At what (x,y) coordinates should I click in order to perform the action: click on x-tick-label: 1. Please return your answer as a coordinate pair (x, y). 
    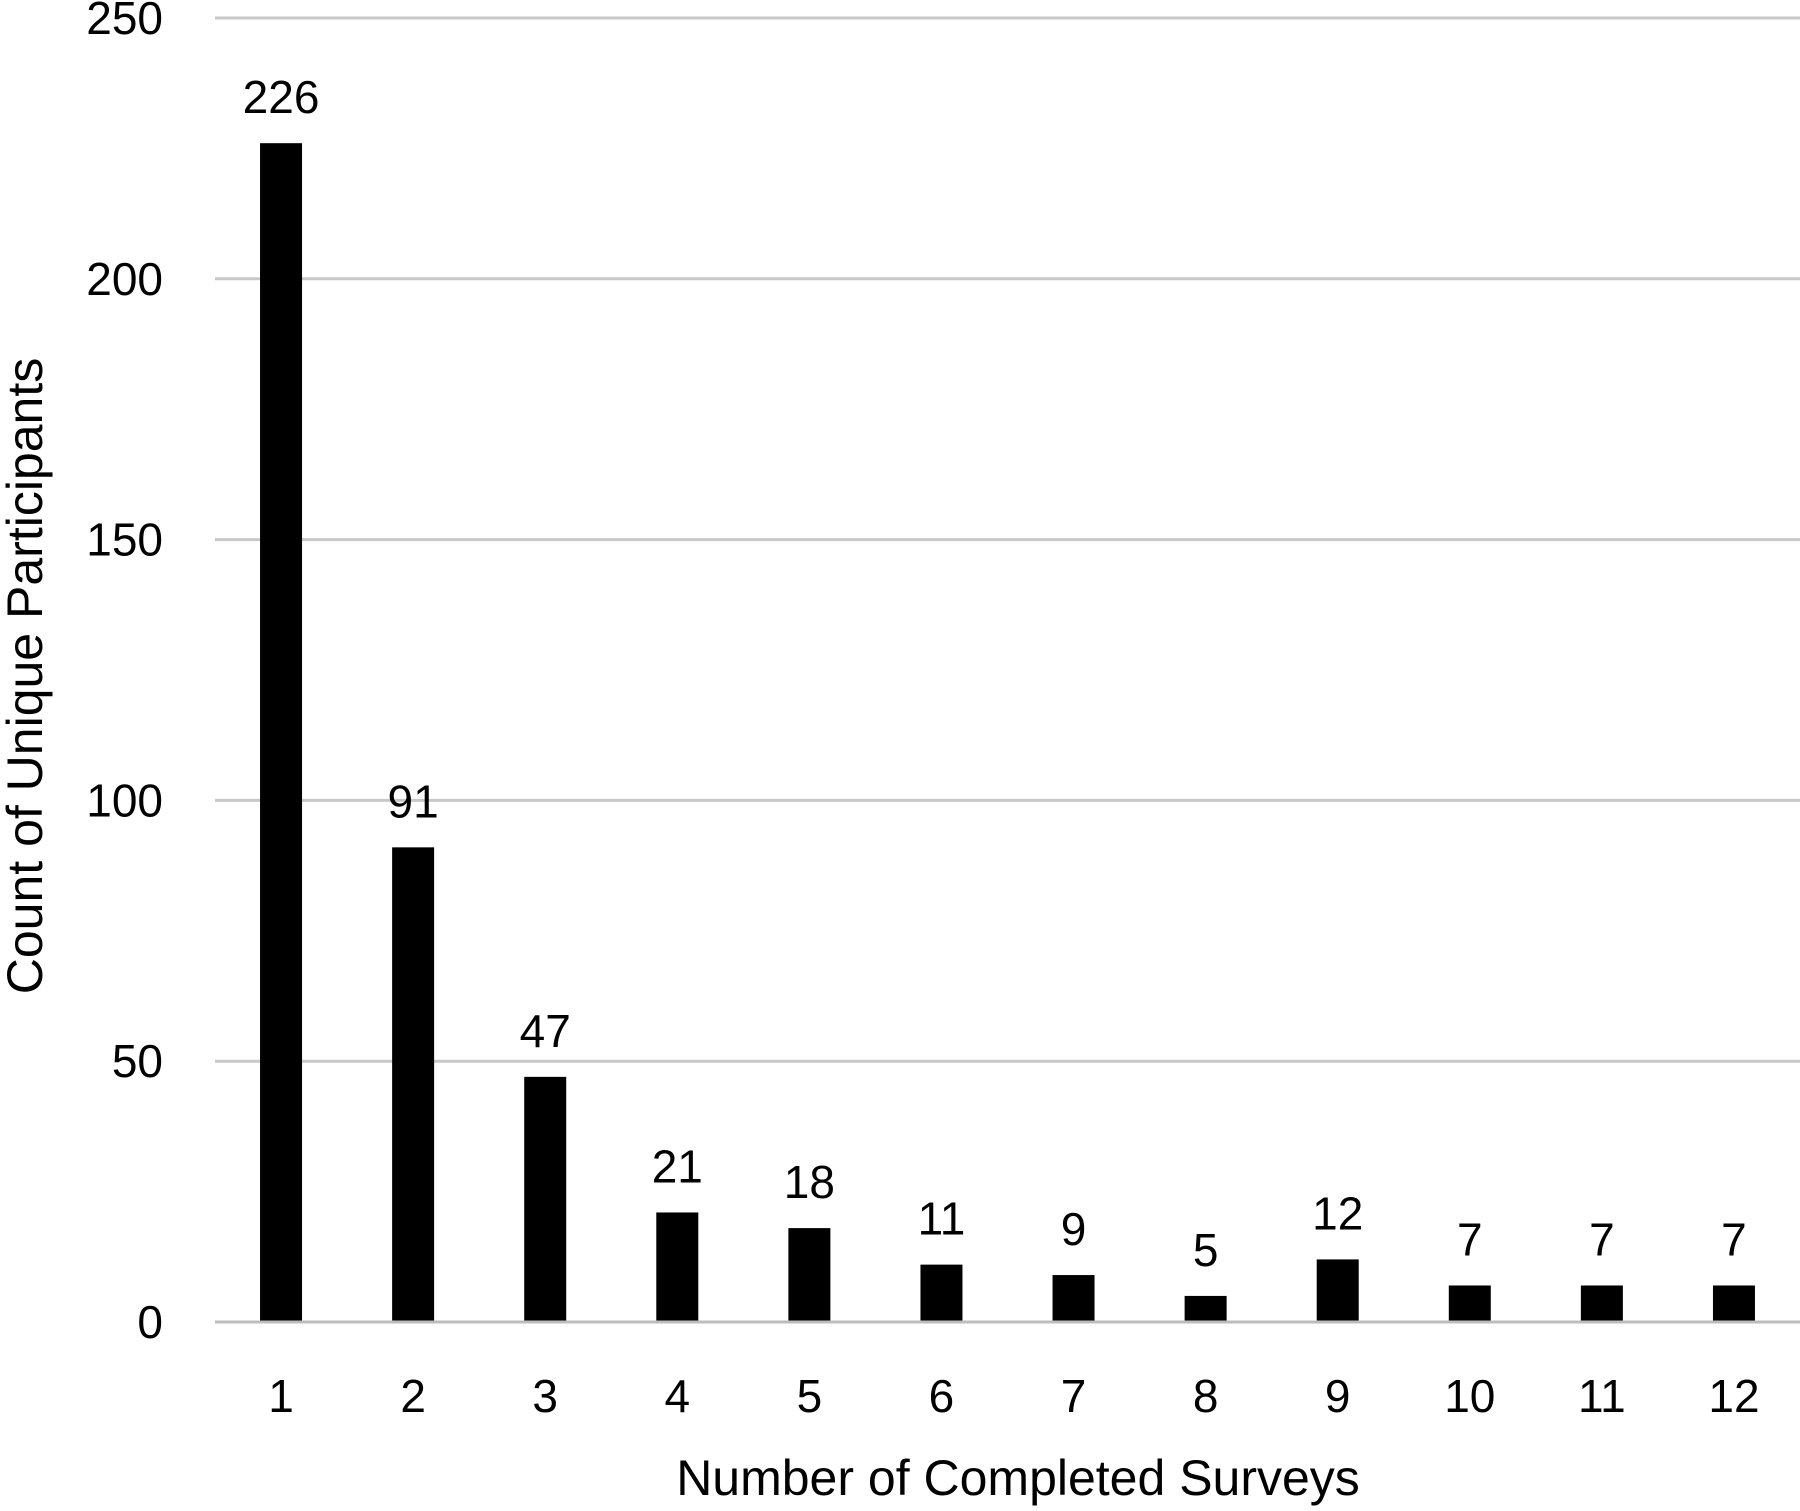
    Looking at the image, I should click on (281, 1396).